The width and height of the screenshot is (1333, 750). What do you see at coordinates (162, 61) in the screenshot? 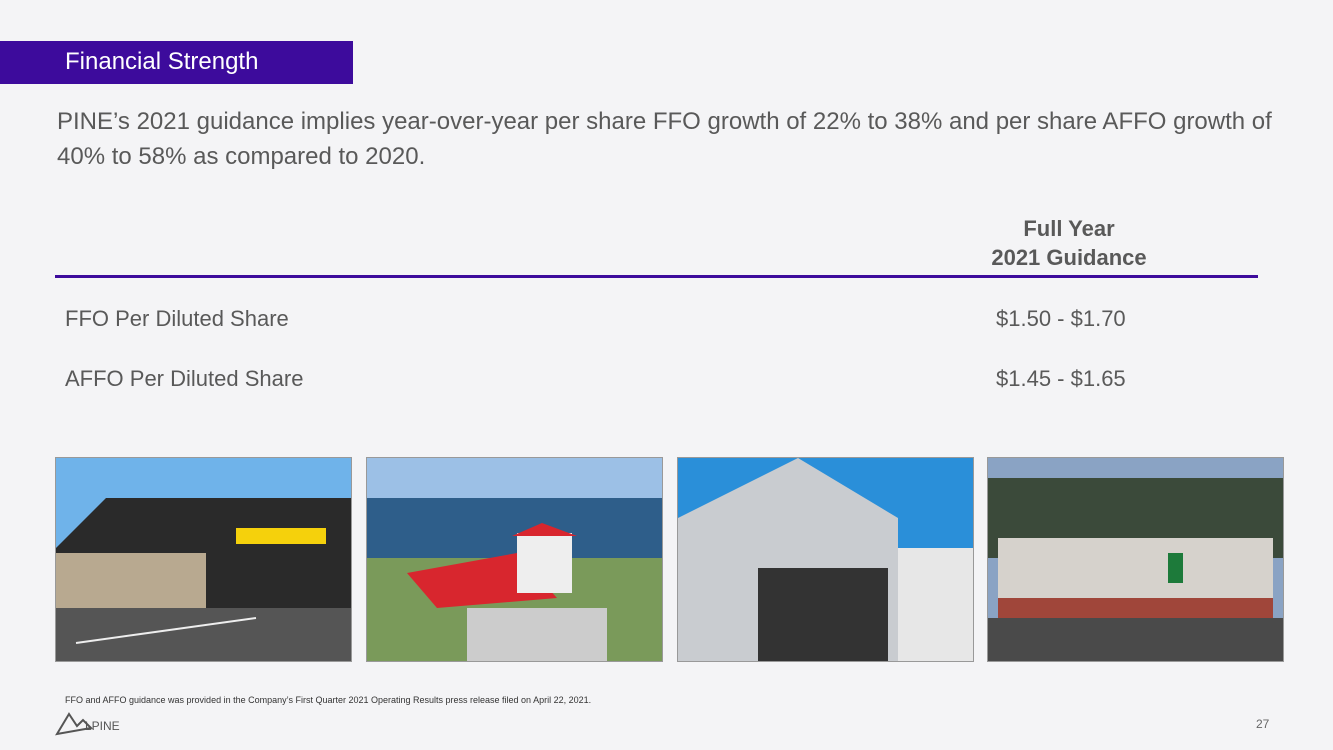
I see `slide-title: Financial Strength` at bounding box center [162, 61].